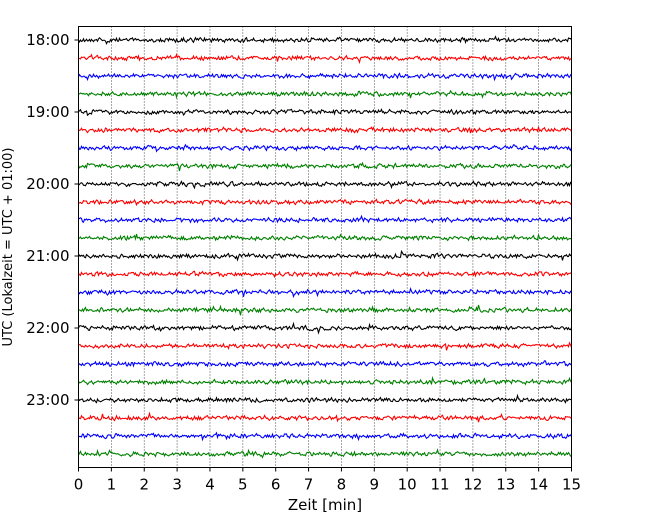  What do you see at coordinates (342, 485) in the screenshot?
I see `x-tick-label: 8` at bounding box center [342, 485].